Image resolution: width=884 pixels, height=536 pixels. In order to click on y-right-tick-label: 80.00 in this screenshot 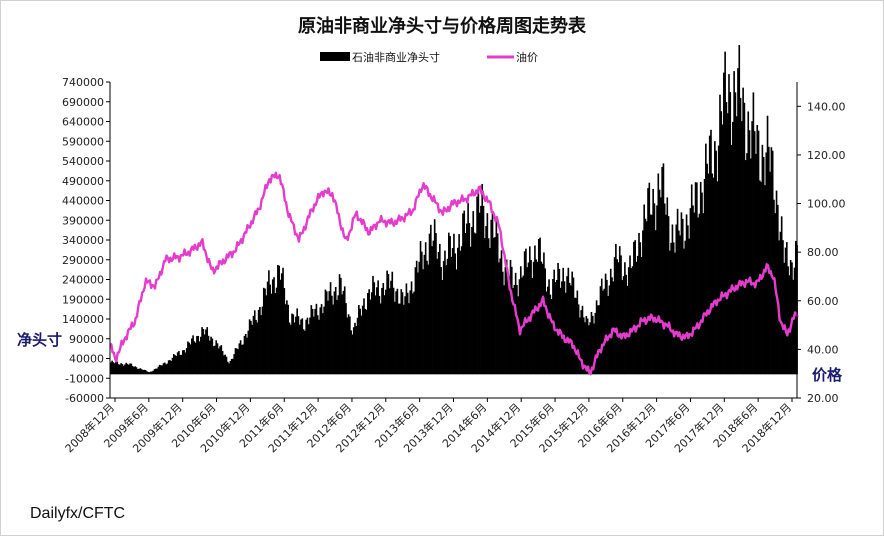, I will do `click(823, 252)`.